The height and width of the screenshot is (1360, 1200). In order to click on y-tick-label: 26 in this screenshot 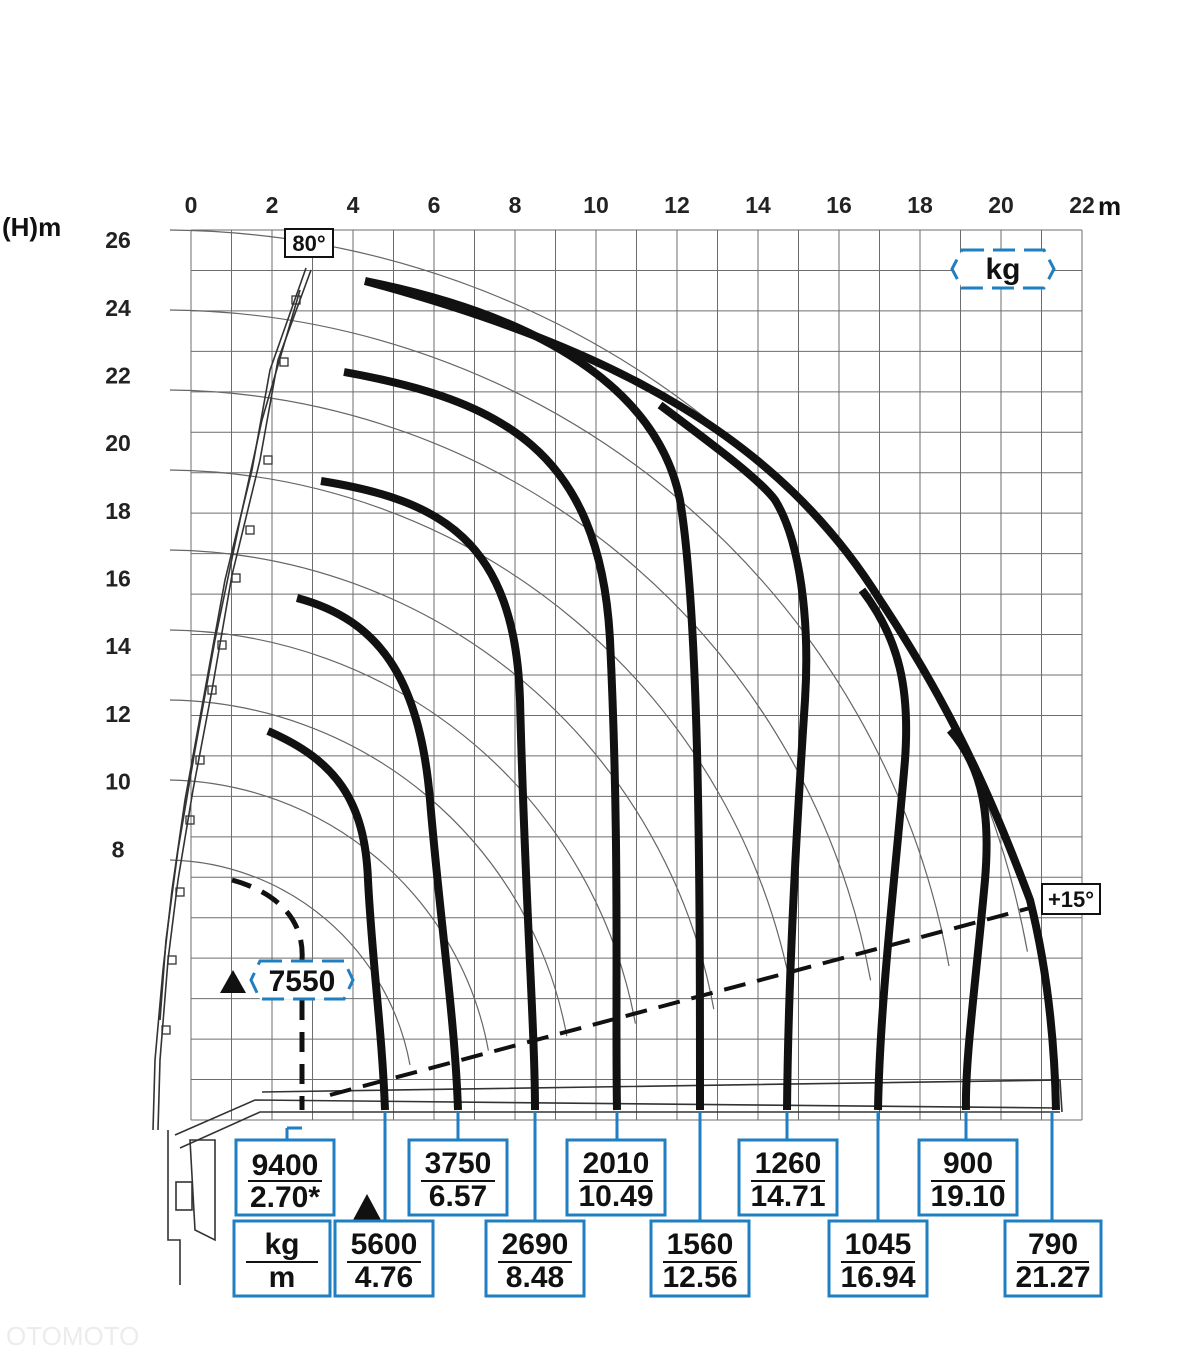, I will do `click(118, 240)`.